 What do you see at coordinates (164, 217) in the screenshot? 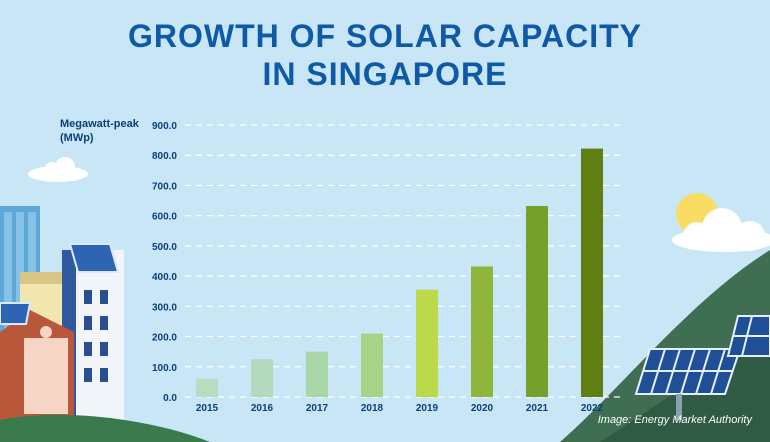
I see `y-tick-label: 600.0` at bounding box center [164, 217].